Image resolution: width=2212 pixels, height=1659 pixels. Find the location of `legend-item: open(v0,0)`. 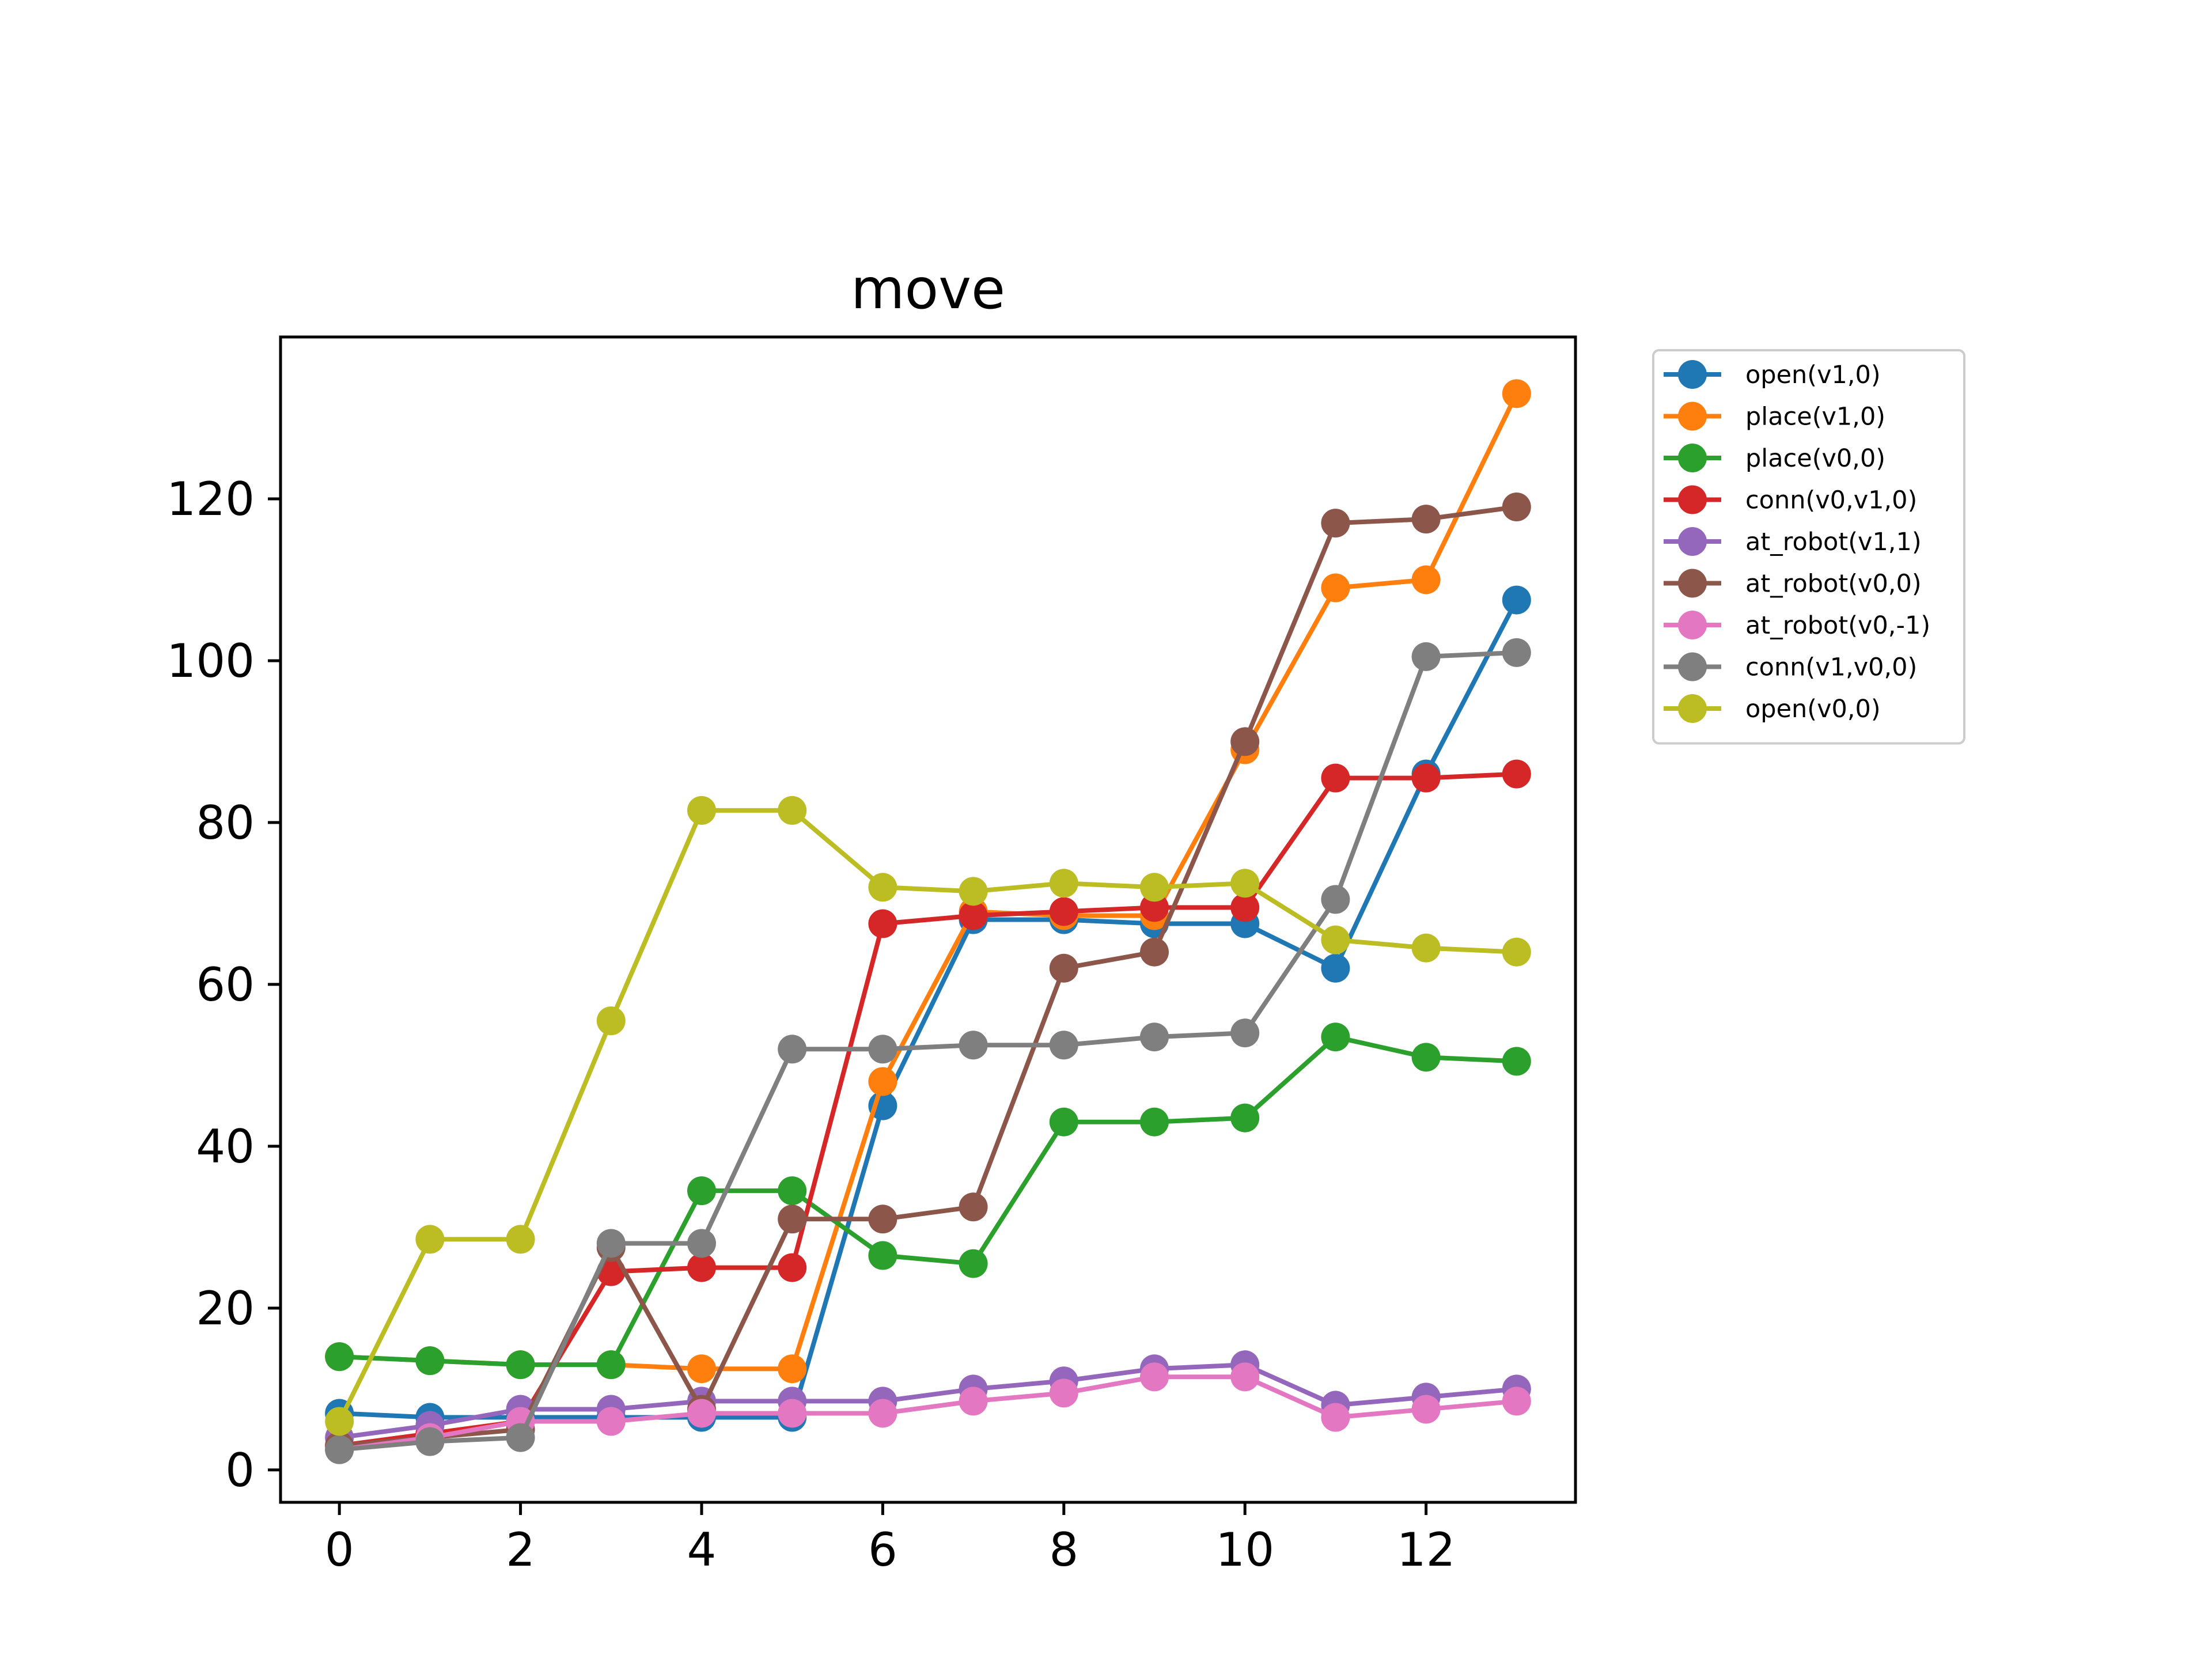

legend-item: open(v0,0) is located at coordinates (1772, 709).